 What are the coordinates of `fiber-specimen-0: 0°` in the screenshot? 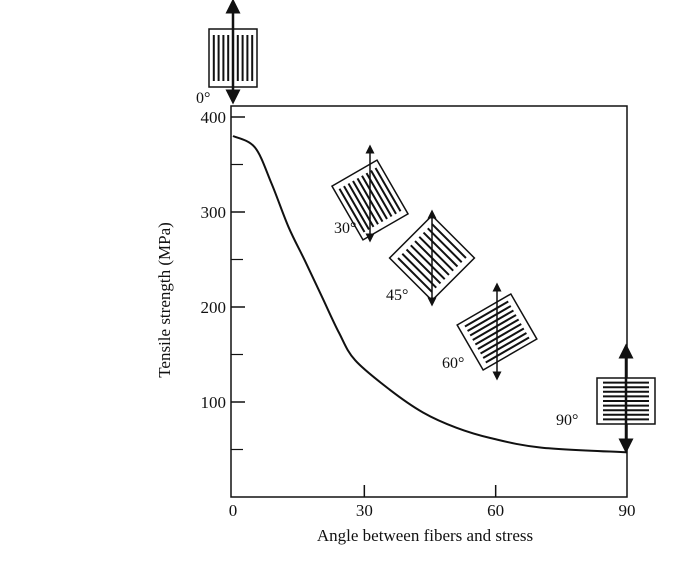 It's located at (227, 53).